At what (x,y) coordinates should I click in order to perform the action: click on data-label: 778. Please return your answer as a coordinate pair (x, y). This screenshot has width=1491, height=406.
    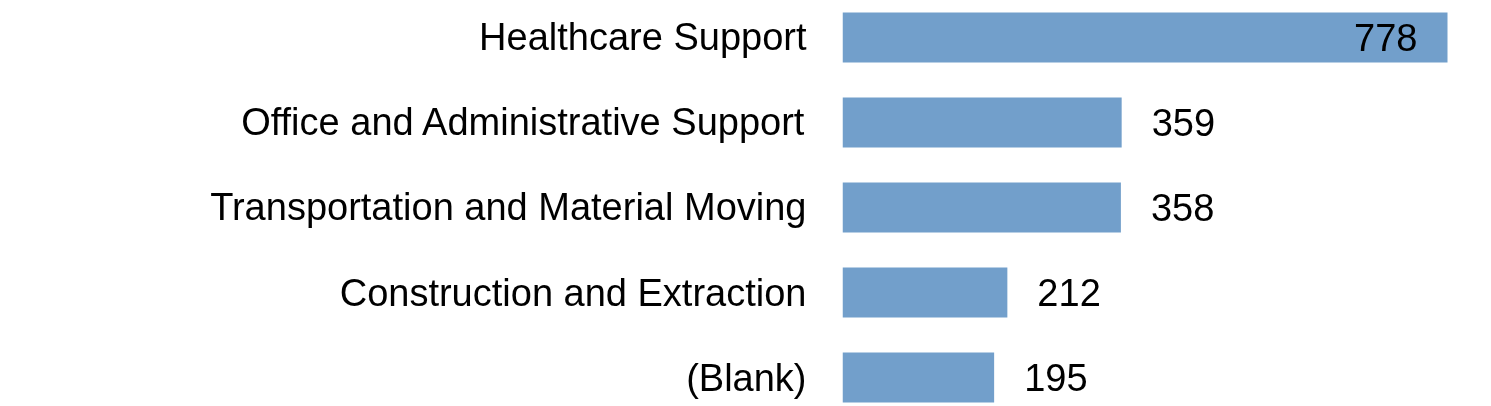
    Looking at the image, I should click on (1386, 37).